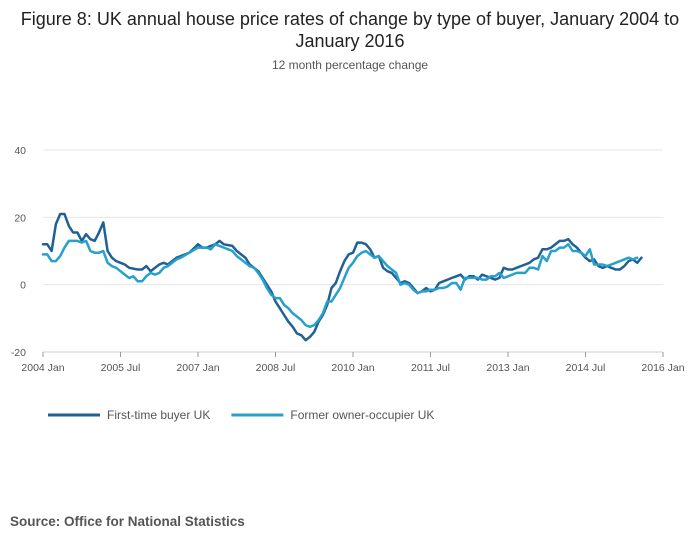 The image size is (700, 549). What do you see at coordinates (362, 415) in the screenshot?
I see `legend-label: Former owner-occupier UK` at bounding box center [362, 415].